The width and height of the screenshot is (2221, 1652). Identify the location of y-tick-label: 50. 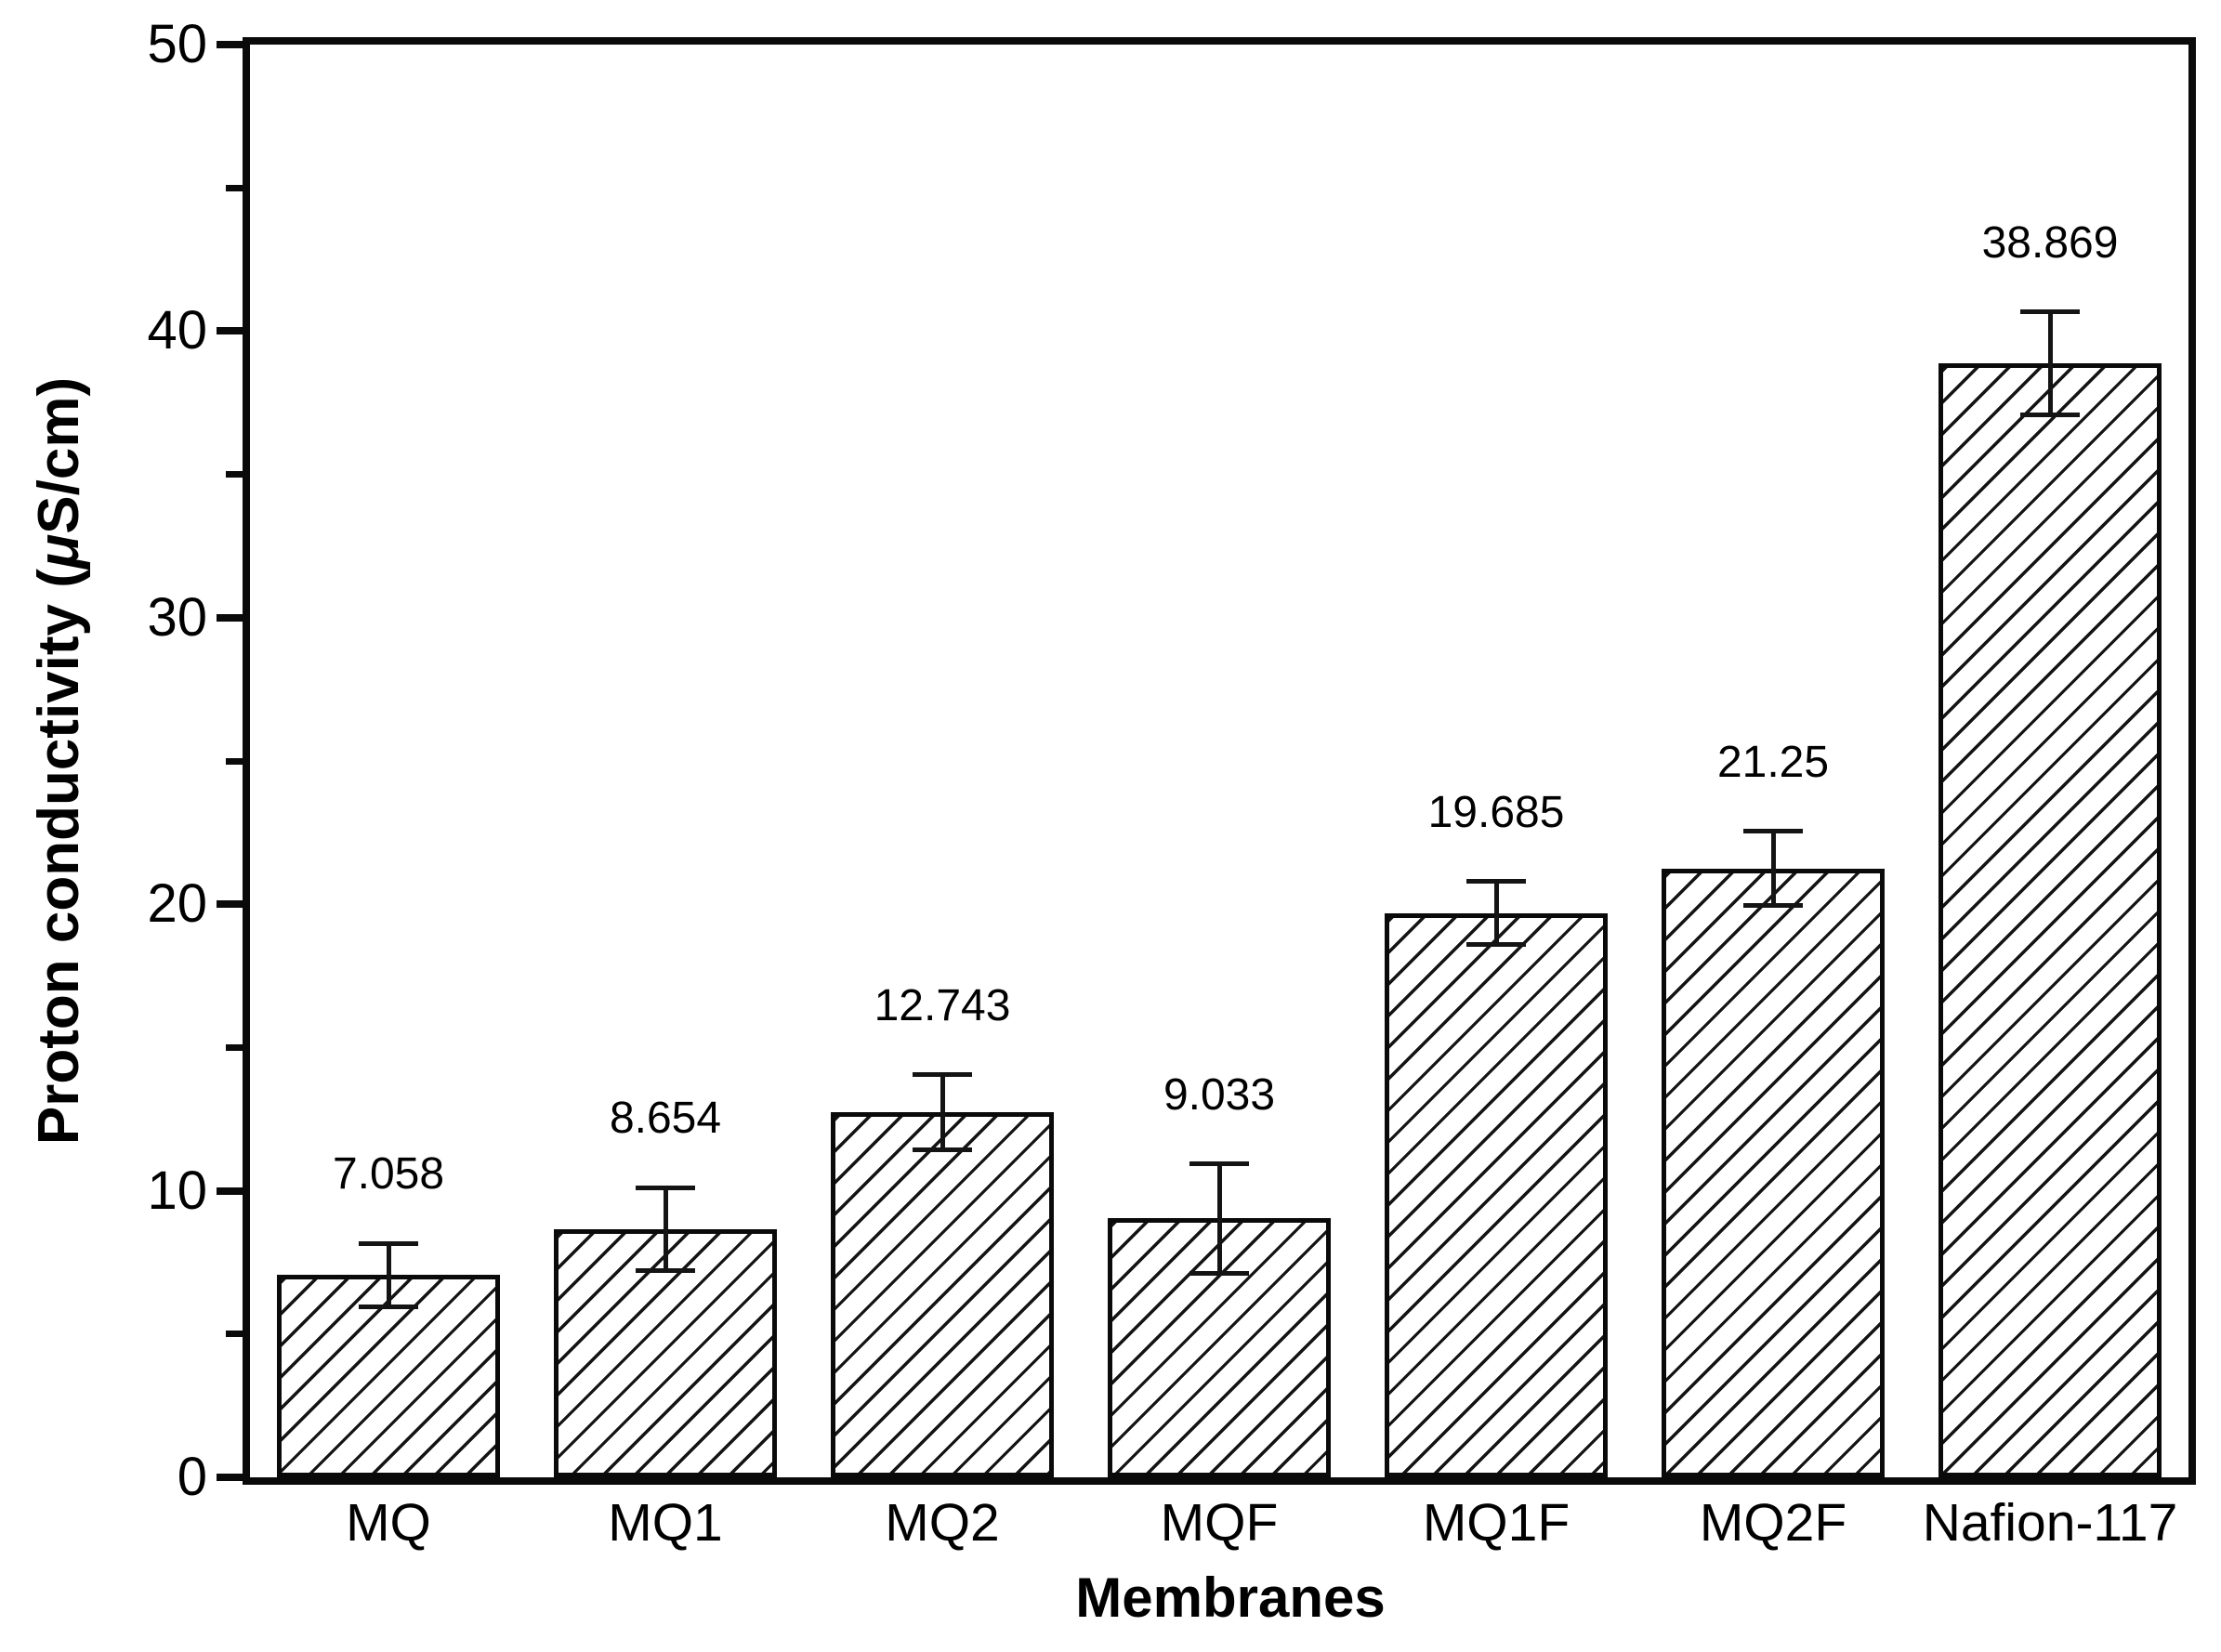
(177, 44).